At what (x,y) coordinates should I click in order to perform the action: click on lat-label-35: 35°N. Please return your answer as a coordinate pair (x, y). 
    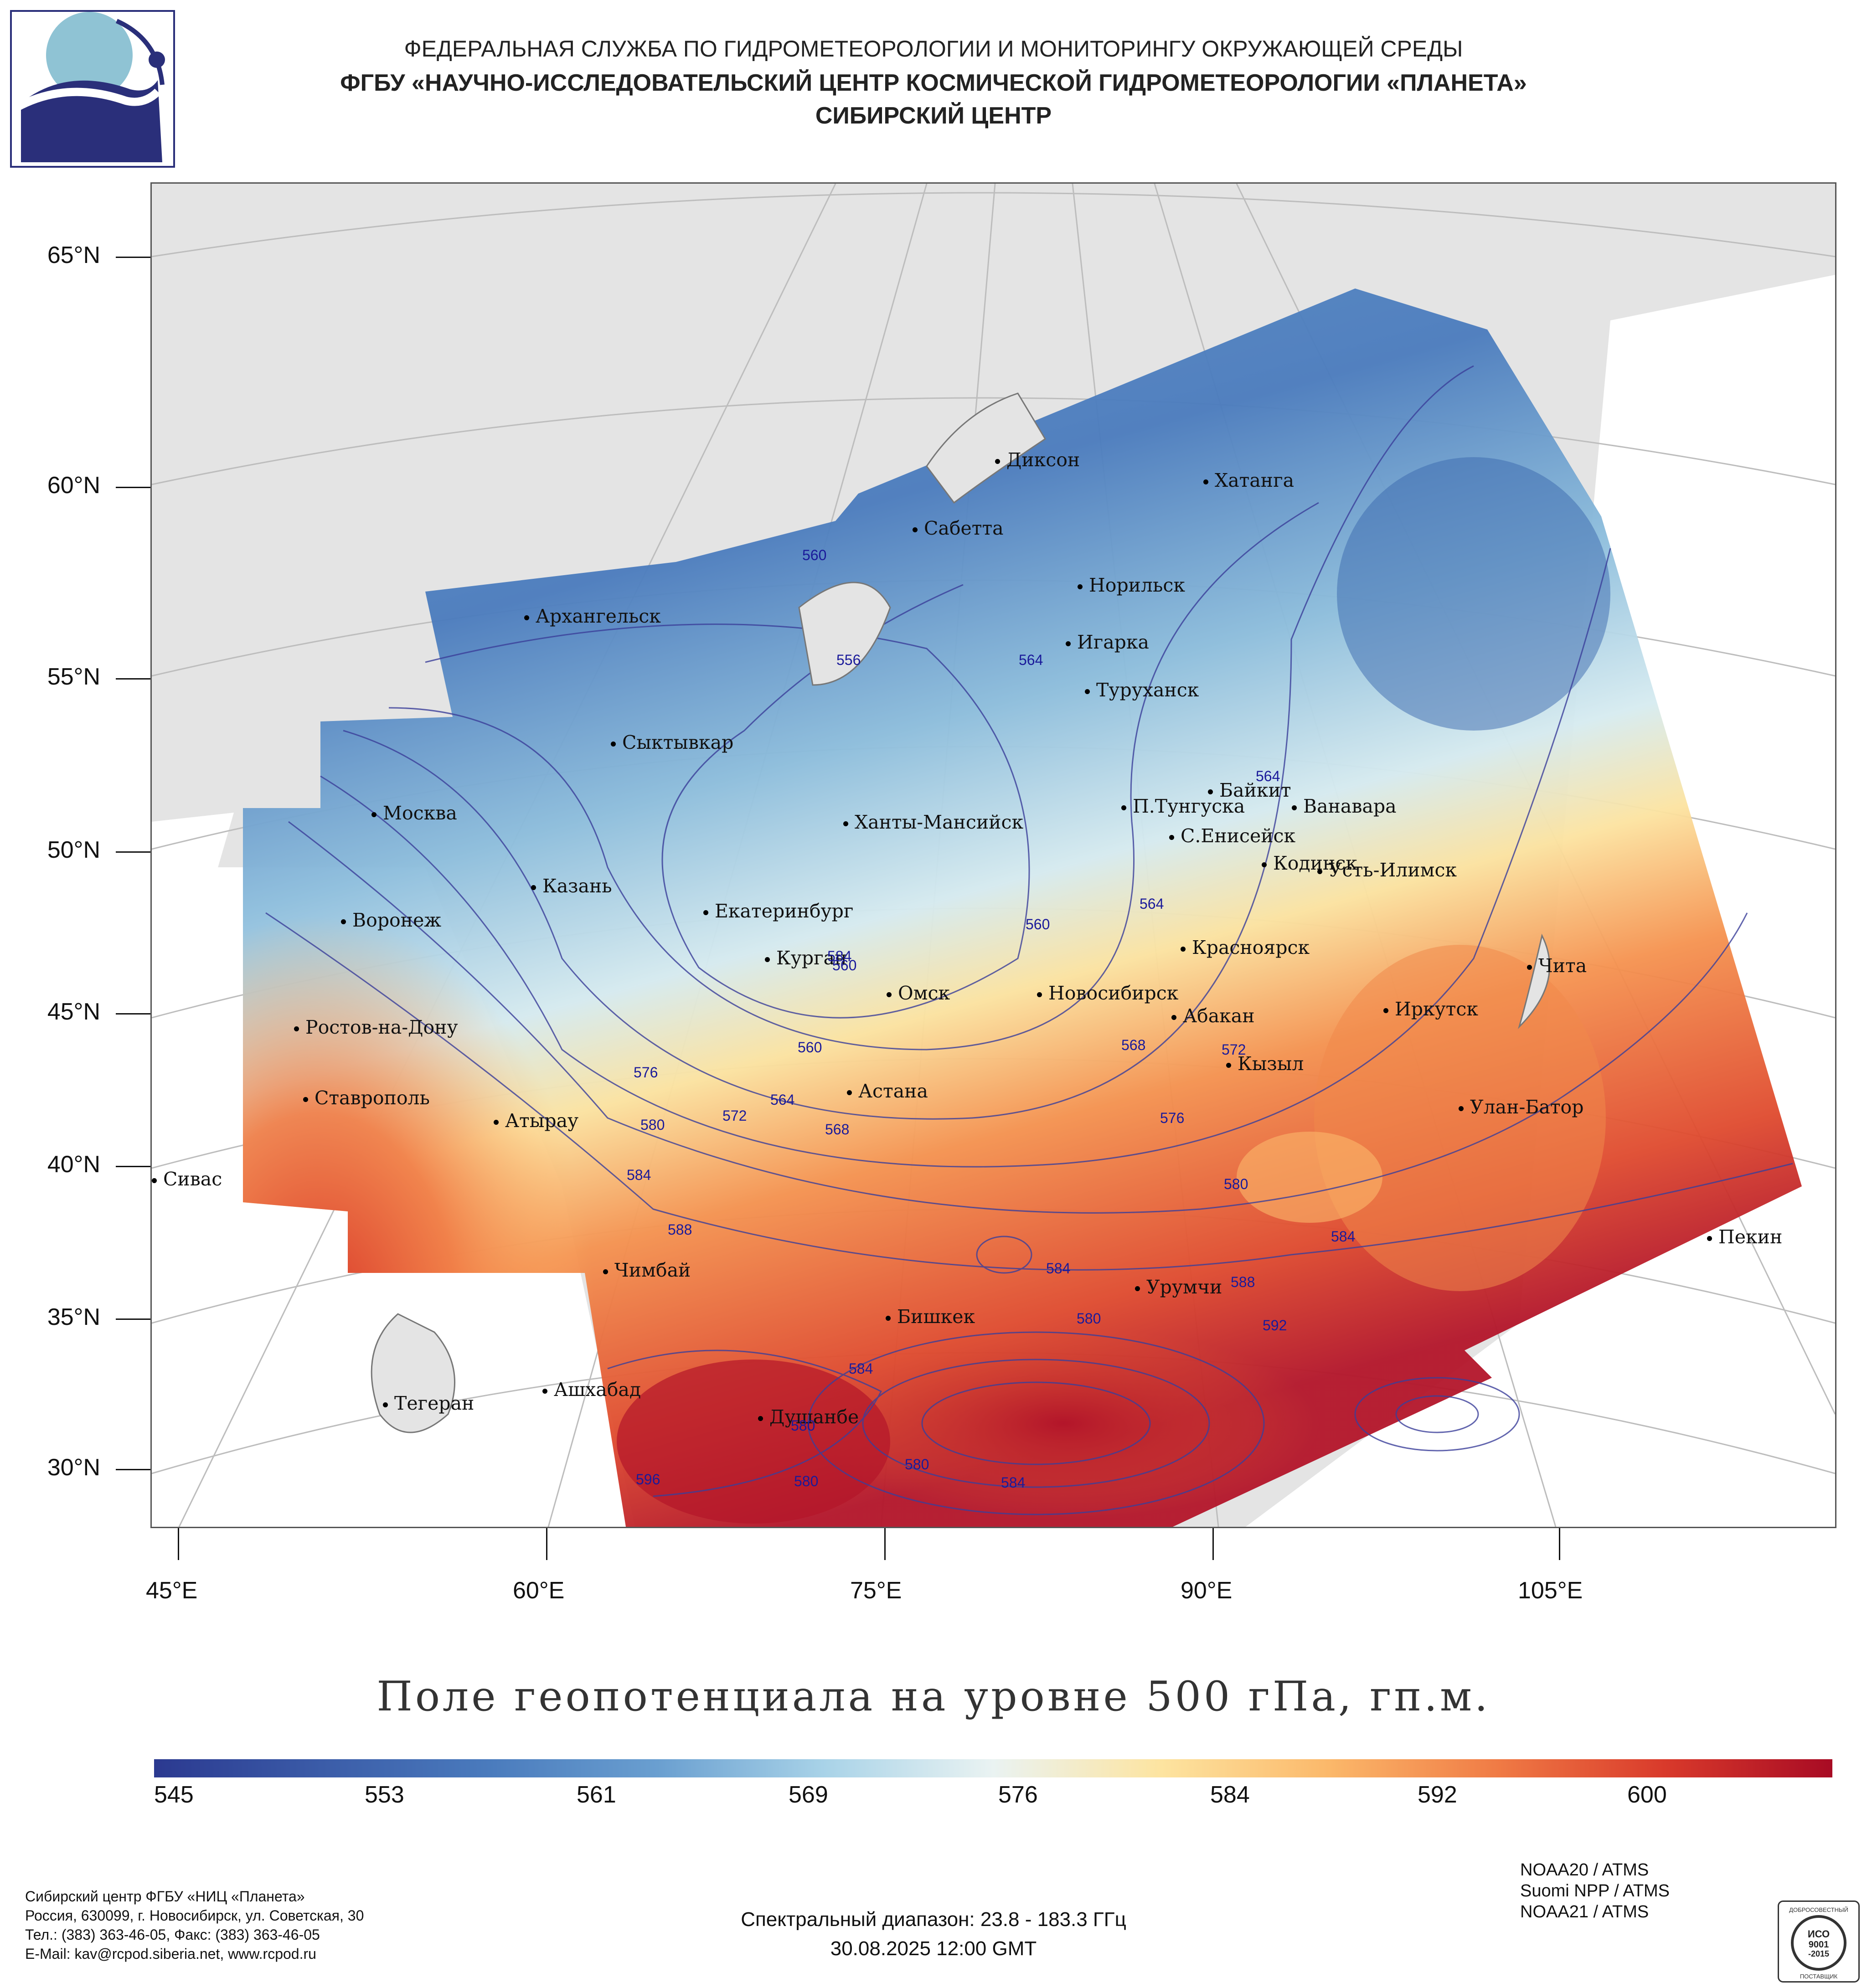
    Looking at the image, I should click on (73, 1317).